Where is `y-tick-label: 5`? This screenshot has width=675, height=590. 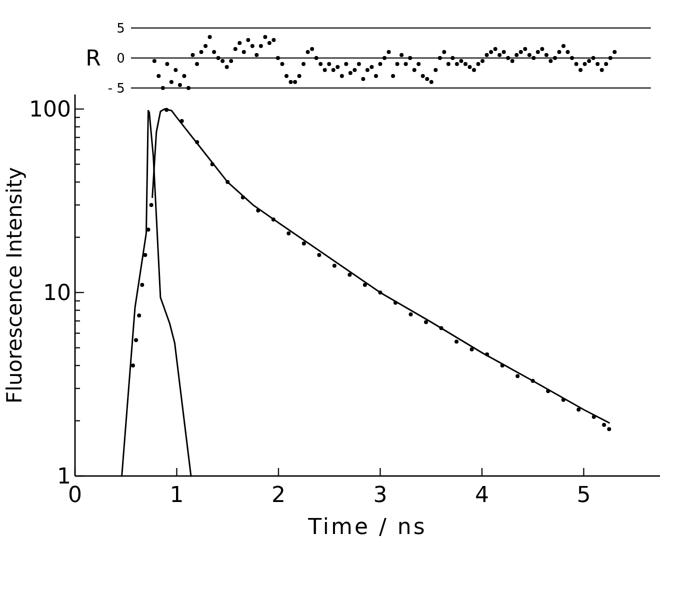
y-tick-label: 5 is located at coordinates (120, 29).